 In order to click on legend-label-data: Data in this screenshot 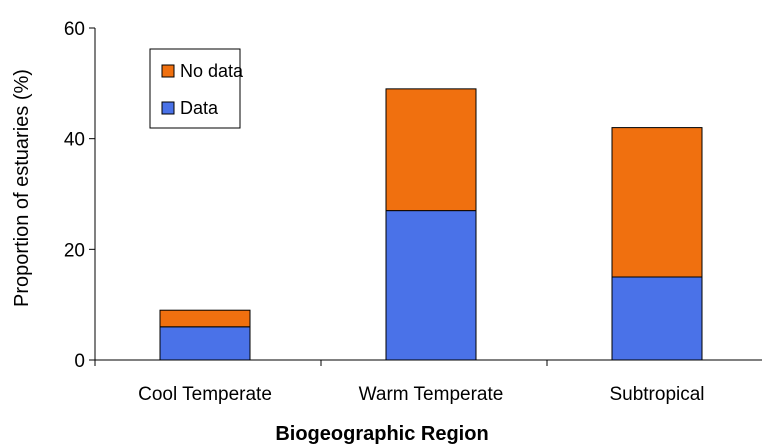, I will do `click(199, 108)`.